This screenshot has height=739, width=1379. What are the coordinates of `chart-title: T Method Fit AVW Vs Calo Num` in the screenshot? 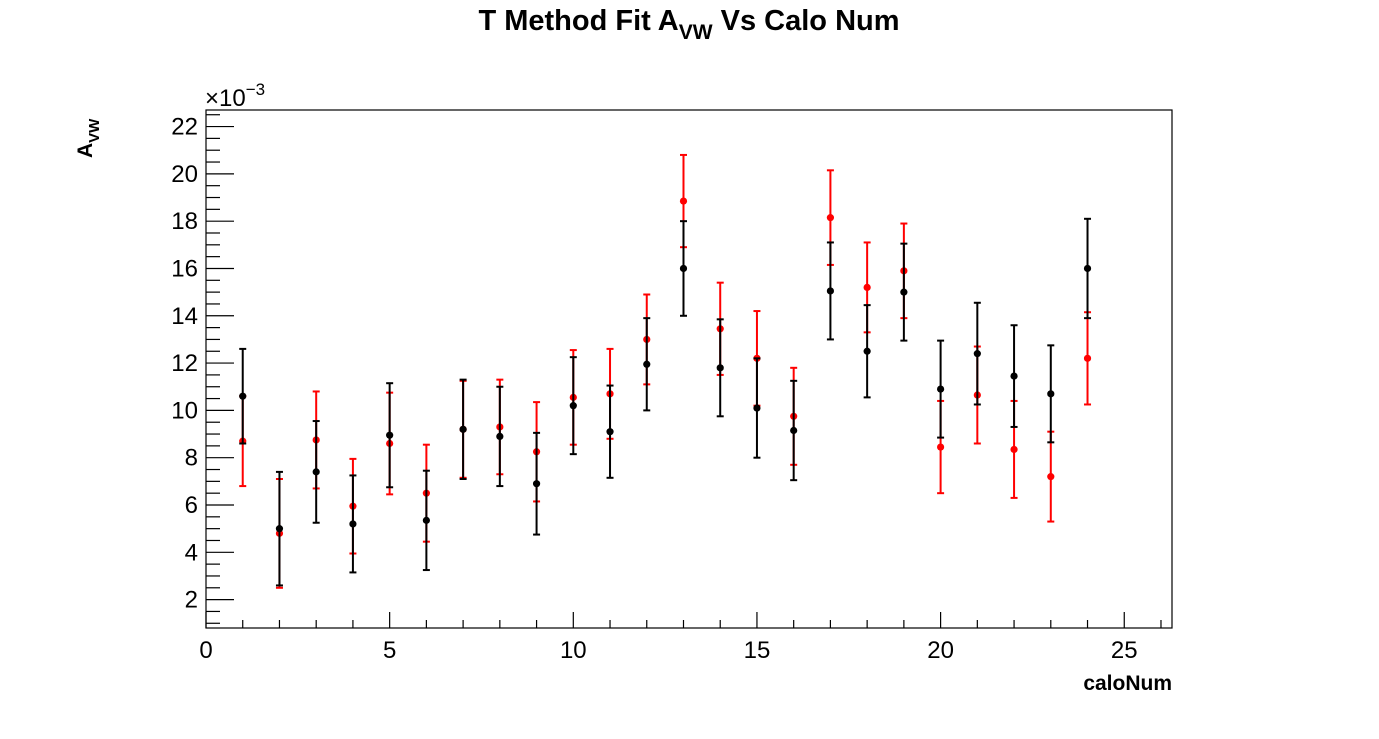 It's located at (688, 24).